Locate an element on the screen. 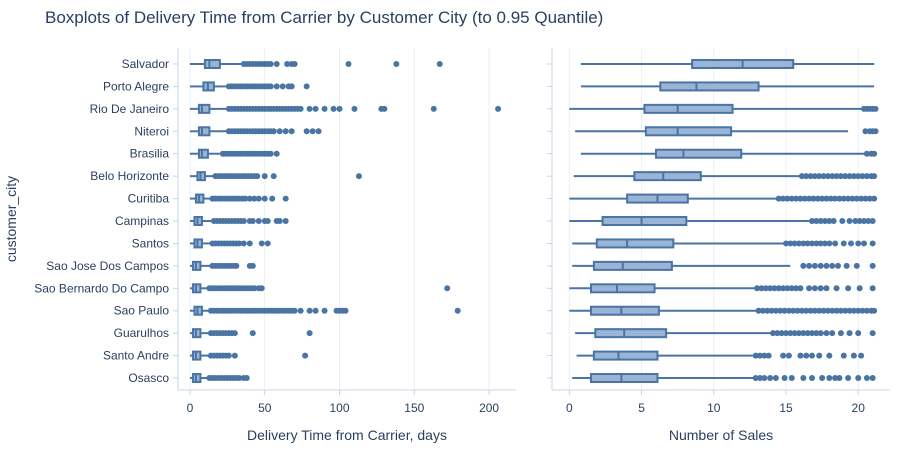  y-tick-label: Sao Bernardo Do Campo is located at coordinates (101, 288).